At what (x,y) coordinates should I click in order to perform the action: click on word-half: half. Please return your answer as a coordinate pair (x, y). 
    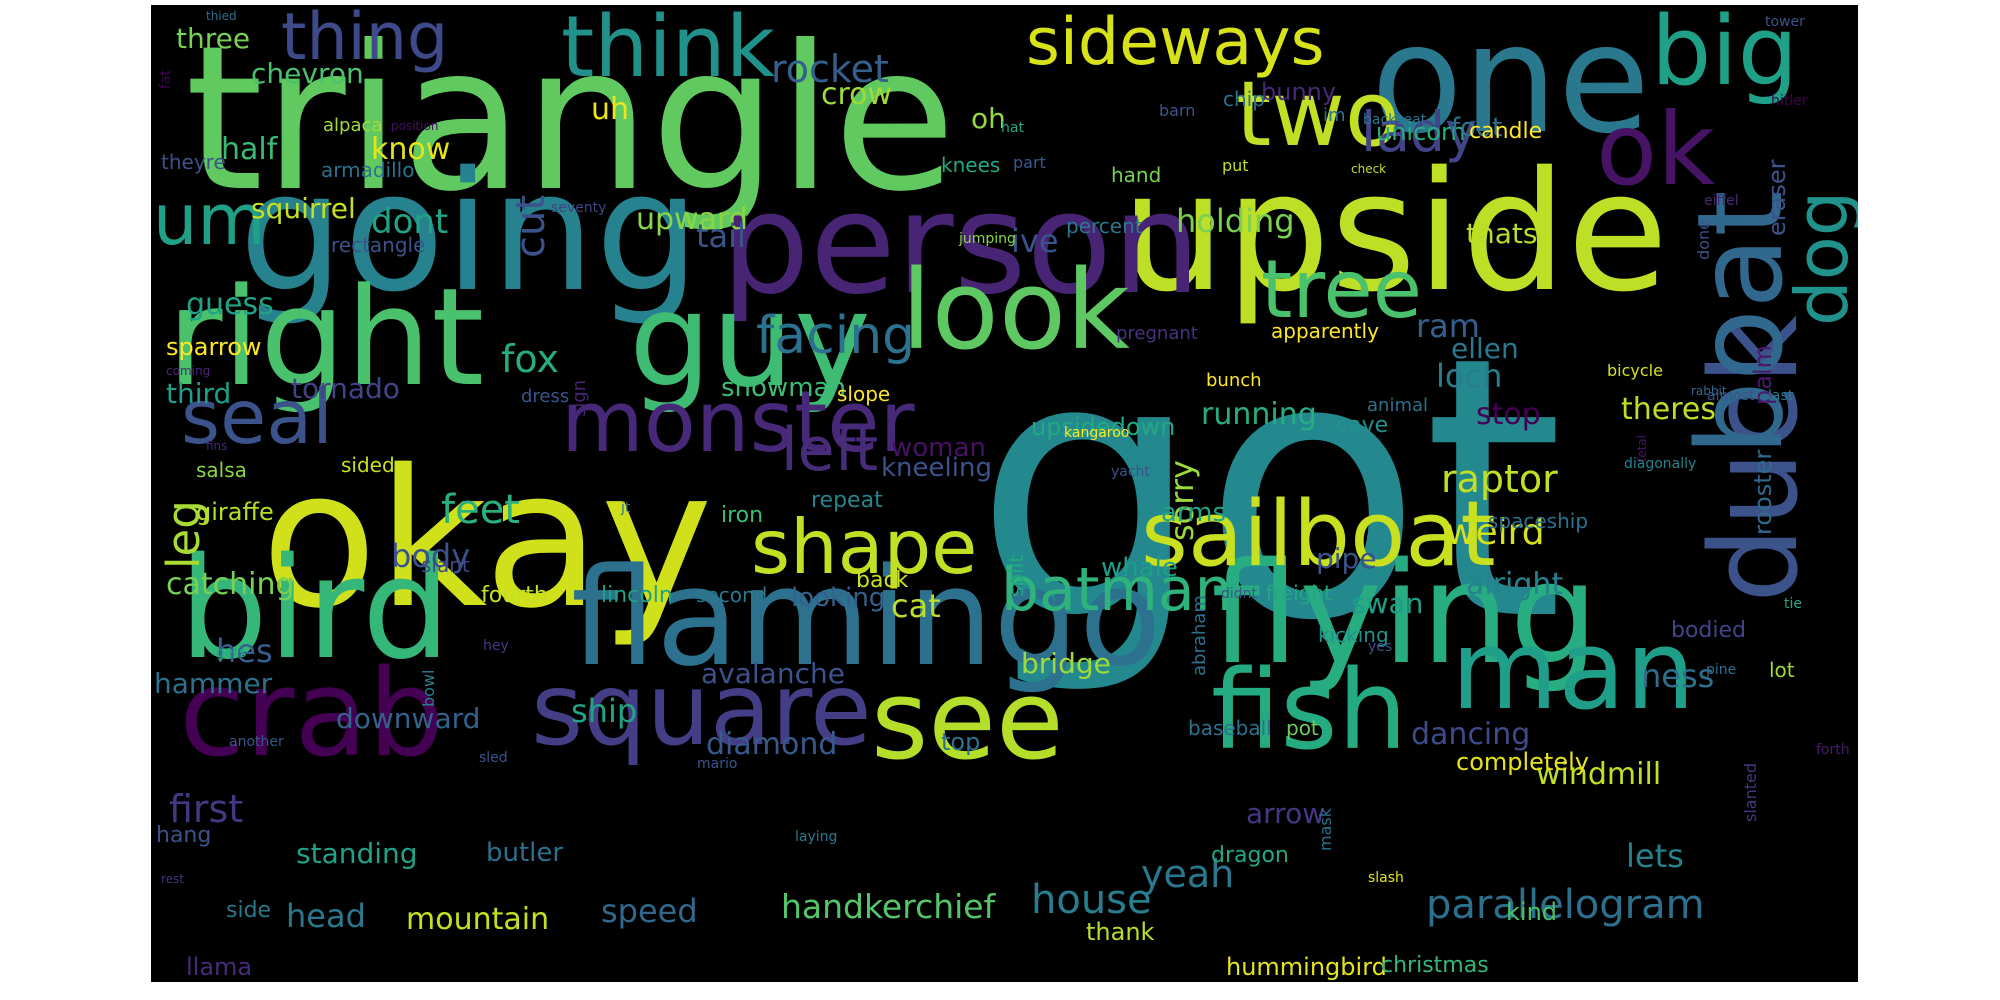
    Looking at the image, I should click on (249, 149).